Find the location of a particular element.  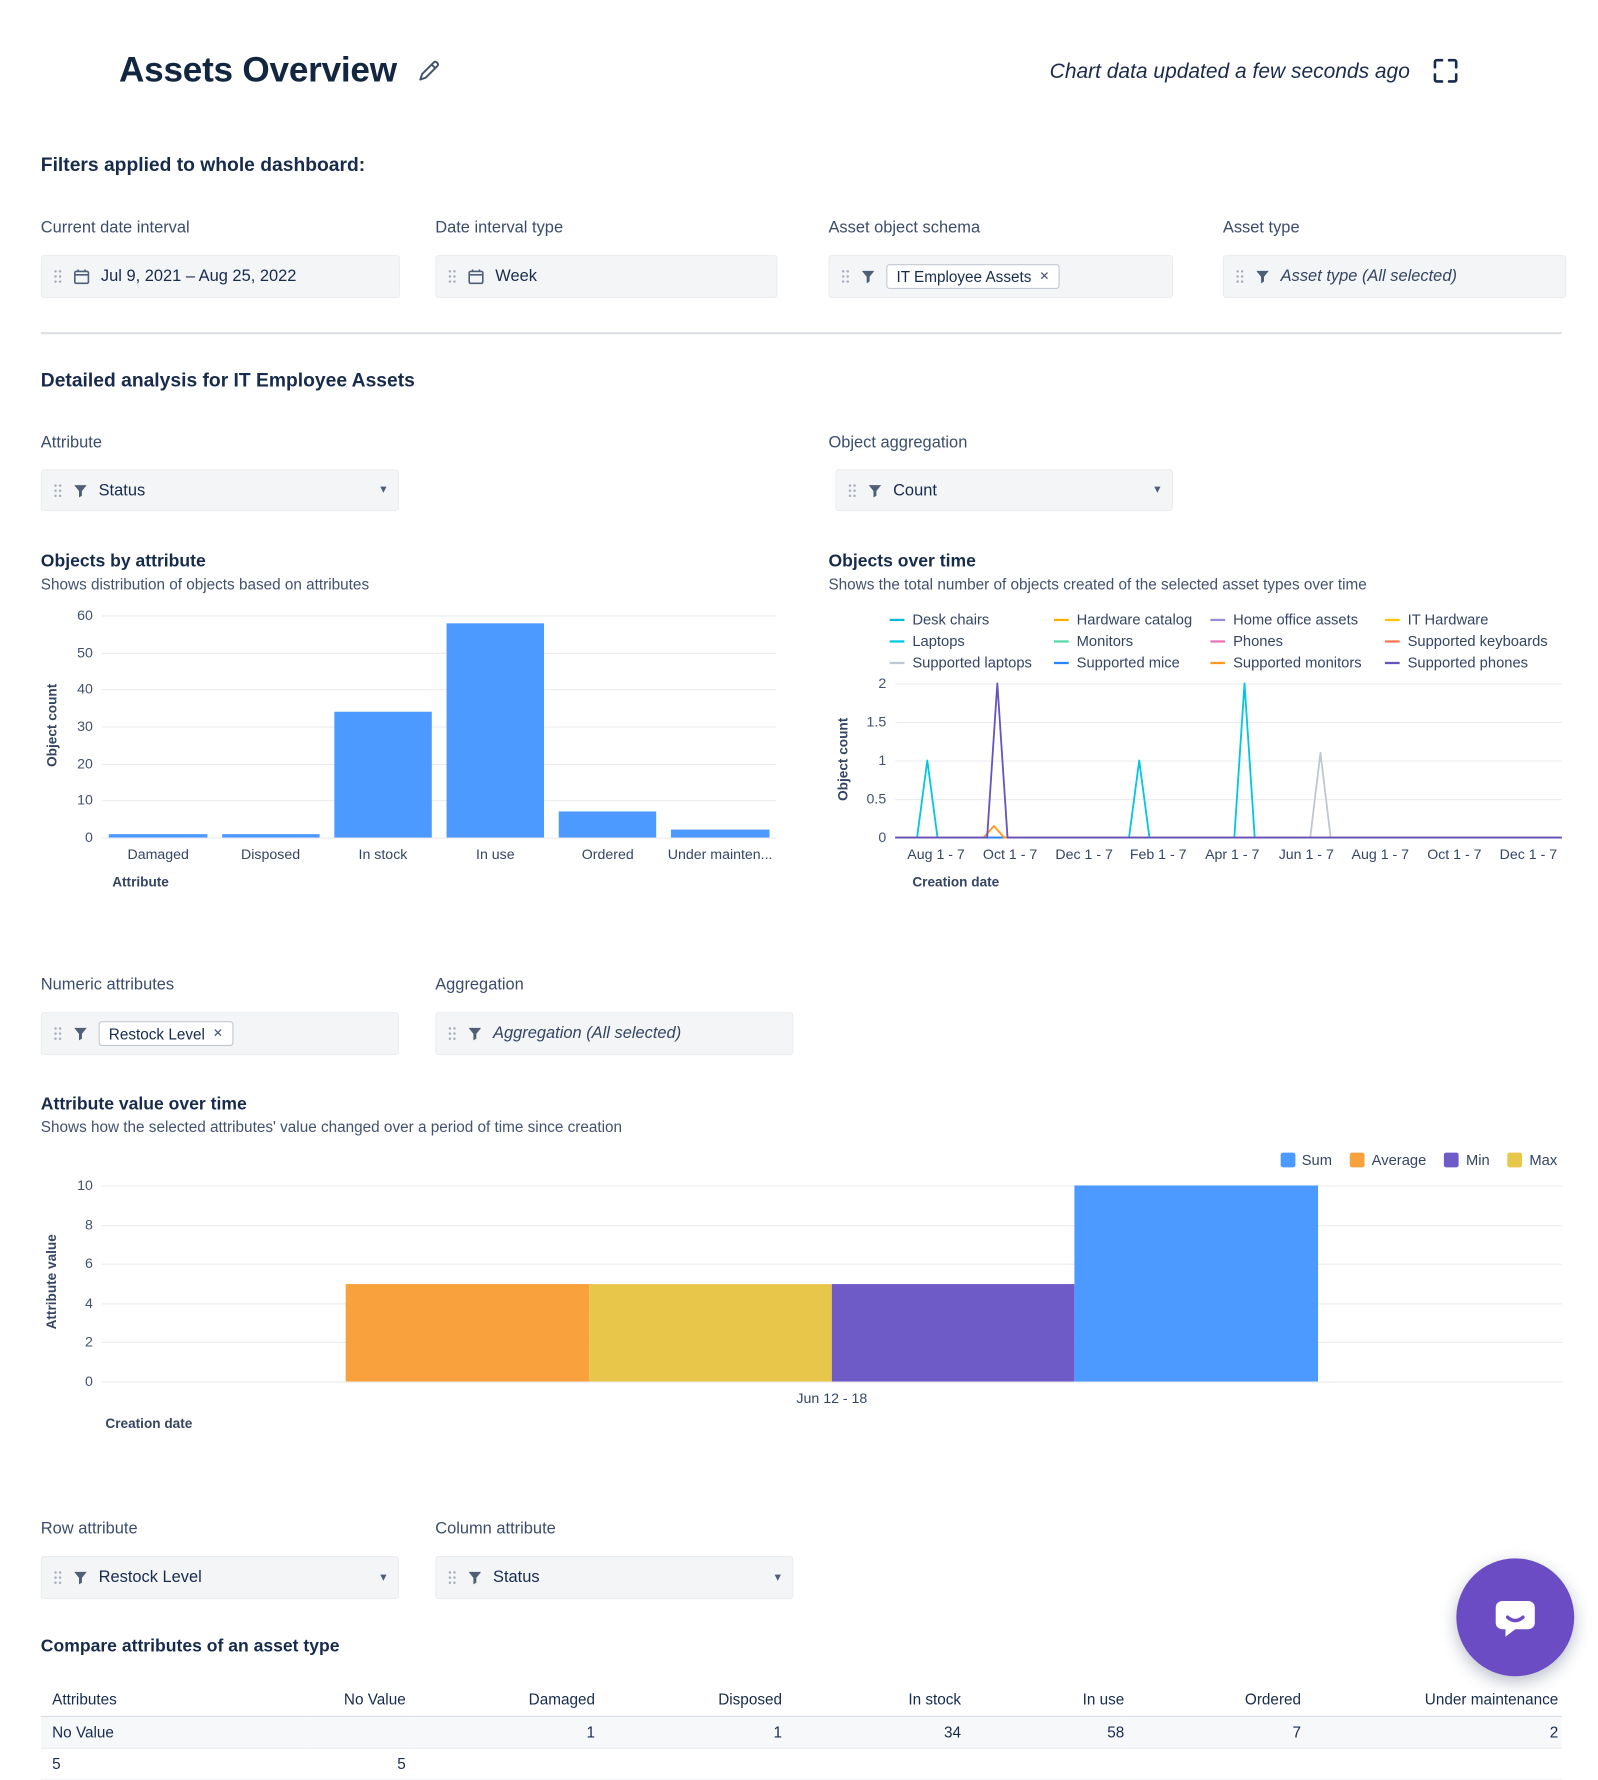

legend-label: Supported keyboards is located at coordinates (1477, 641).